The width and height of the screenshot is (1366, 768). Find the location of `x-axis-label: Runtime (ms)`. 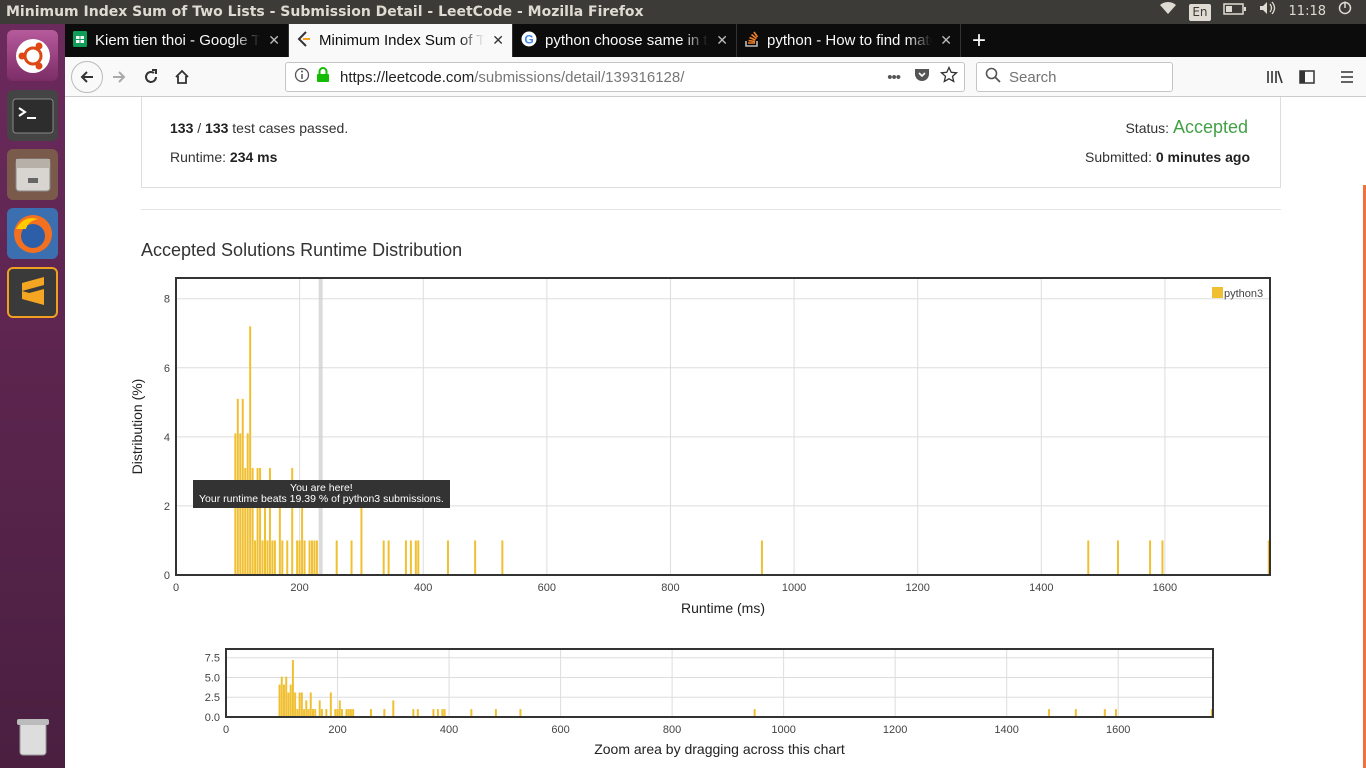

x-axis-label: Runtime (ms) is located at coordinates (723, 608).